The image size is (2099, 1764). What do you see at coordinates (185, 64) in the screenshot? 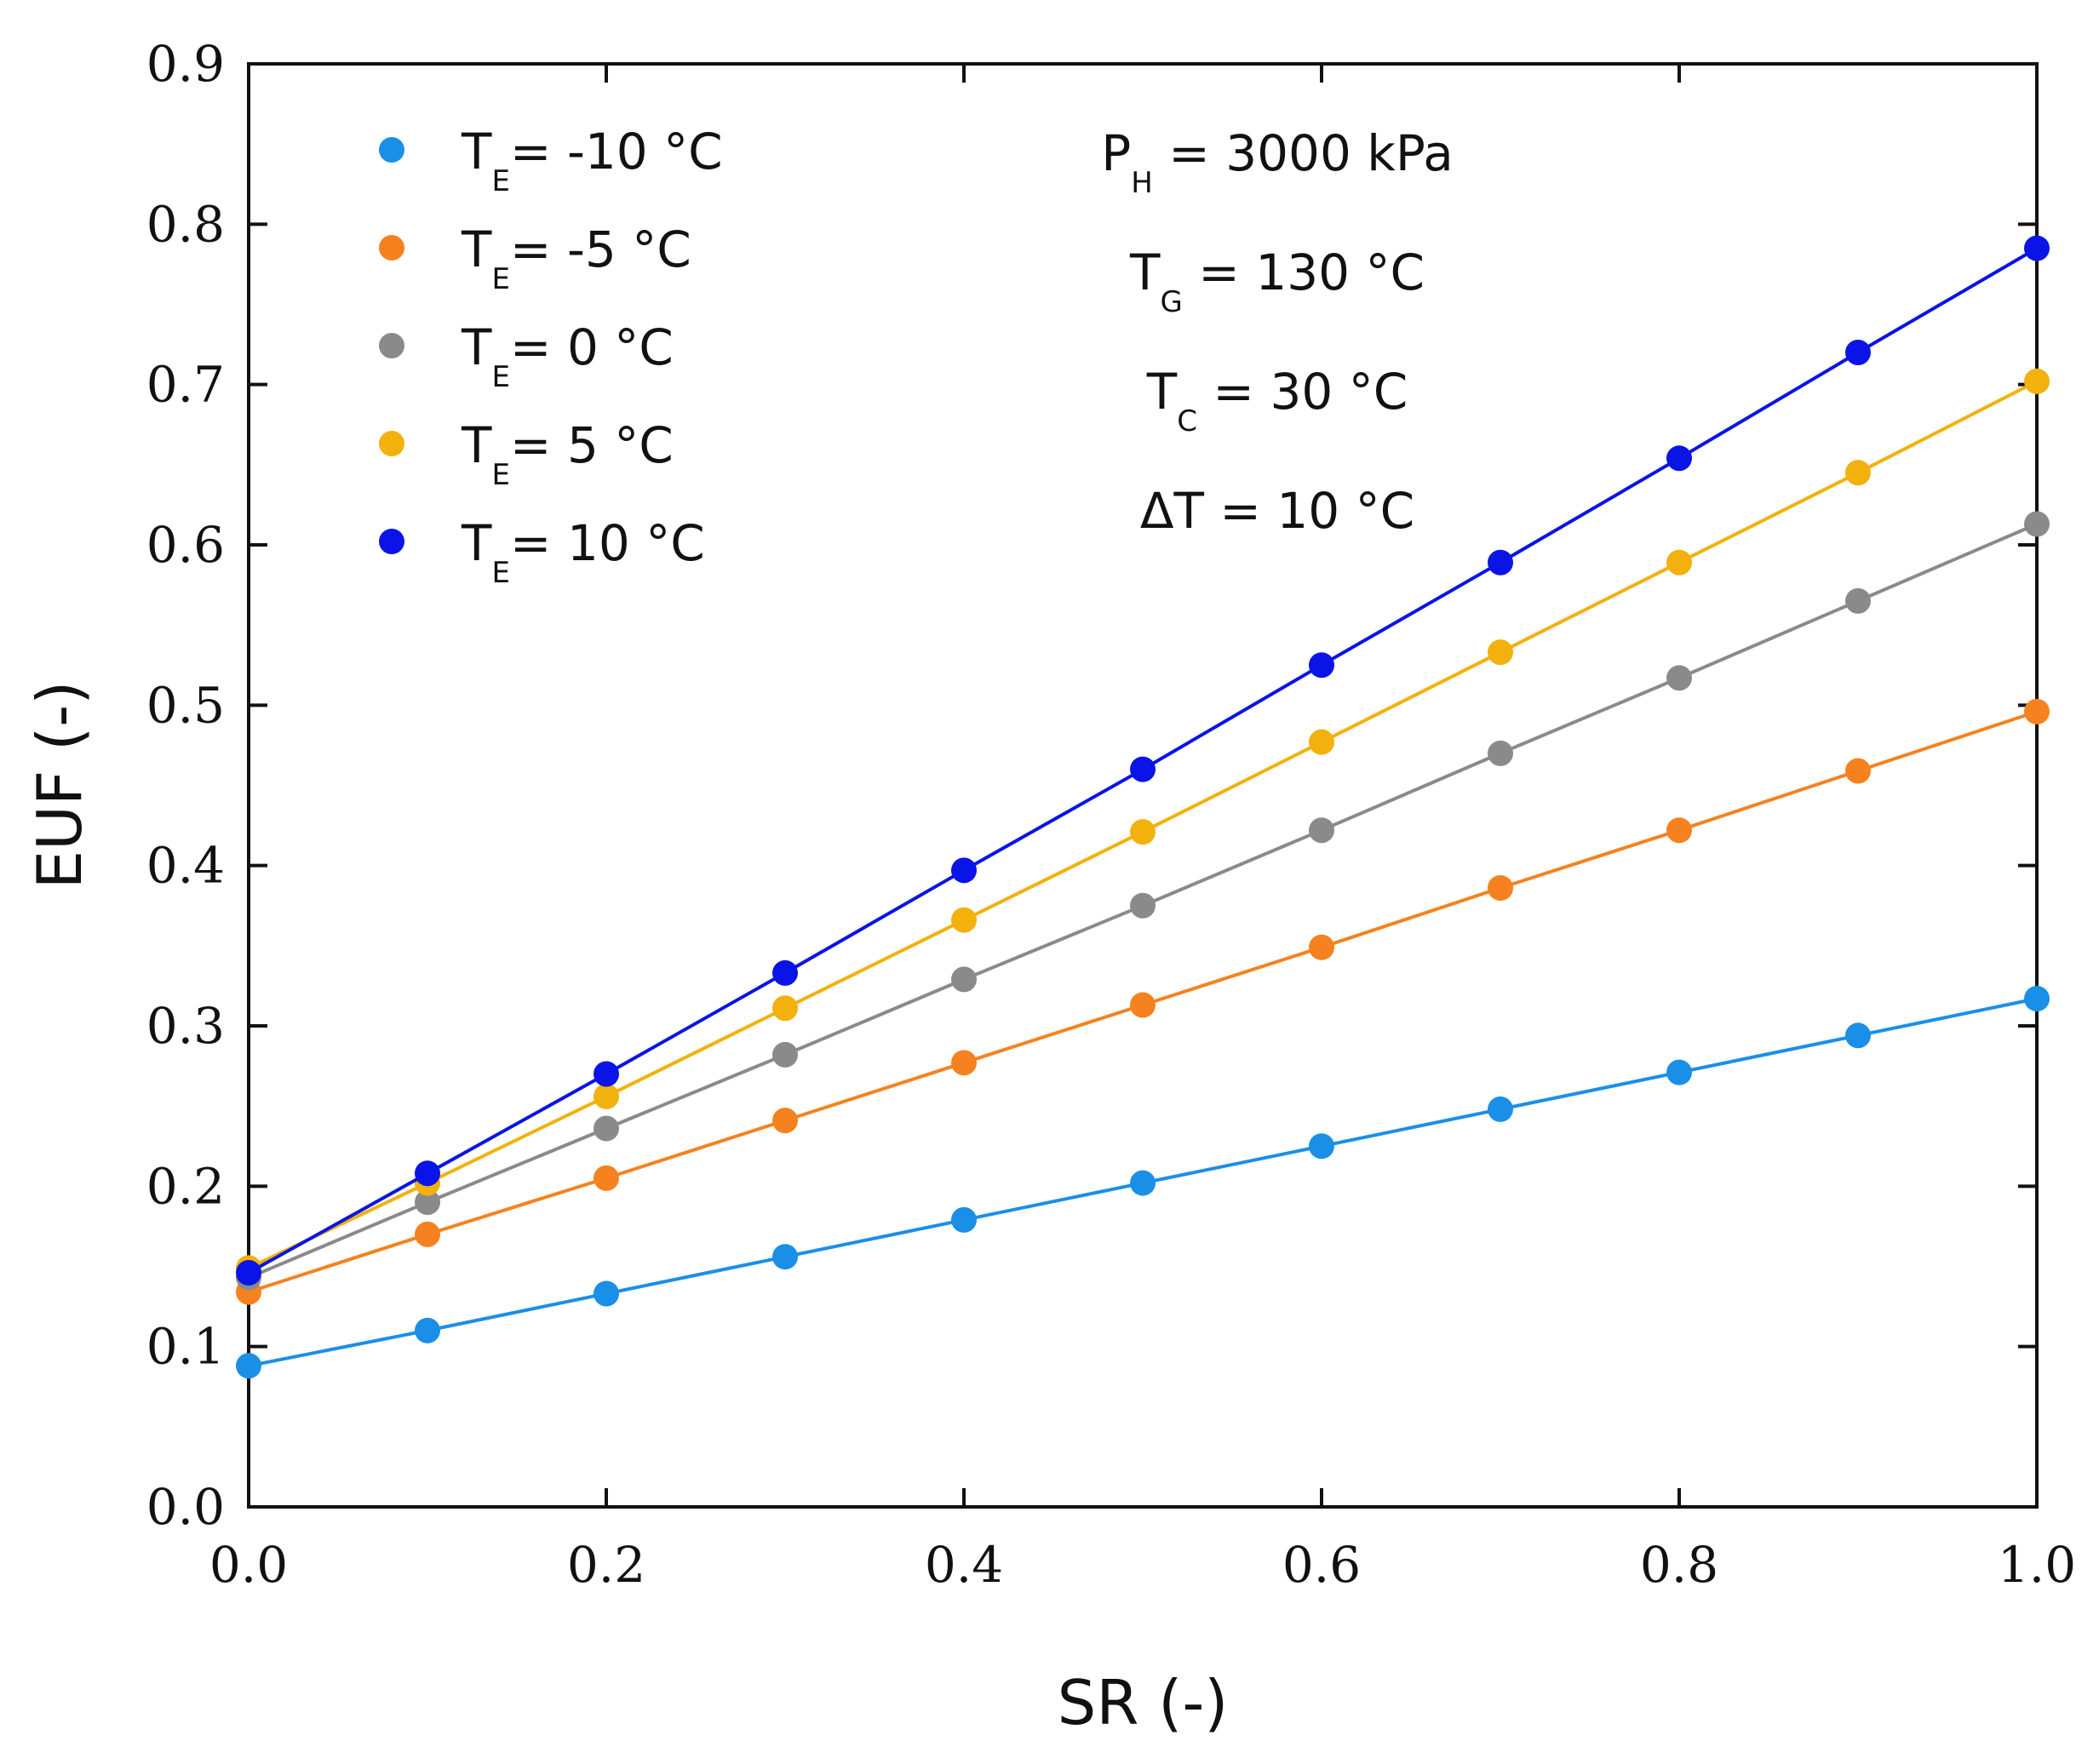
I see `y-tick-label: 0.9` at bounding box center [185, 64].